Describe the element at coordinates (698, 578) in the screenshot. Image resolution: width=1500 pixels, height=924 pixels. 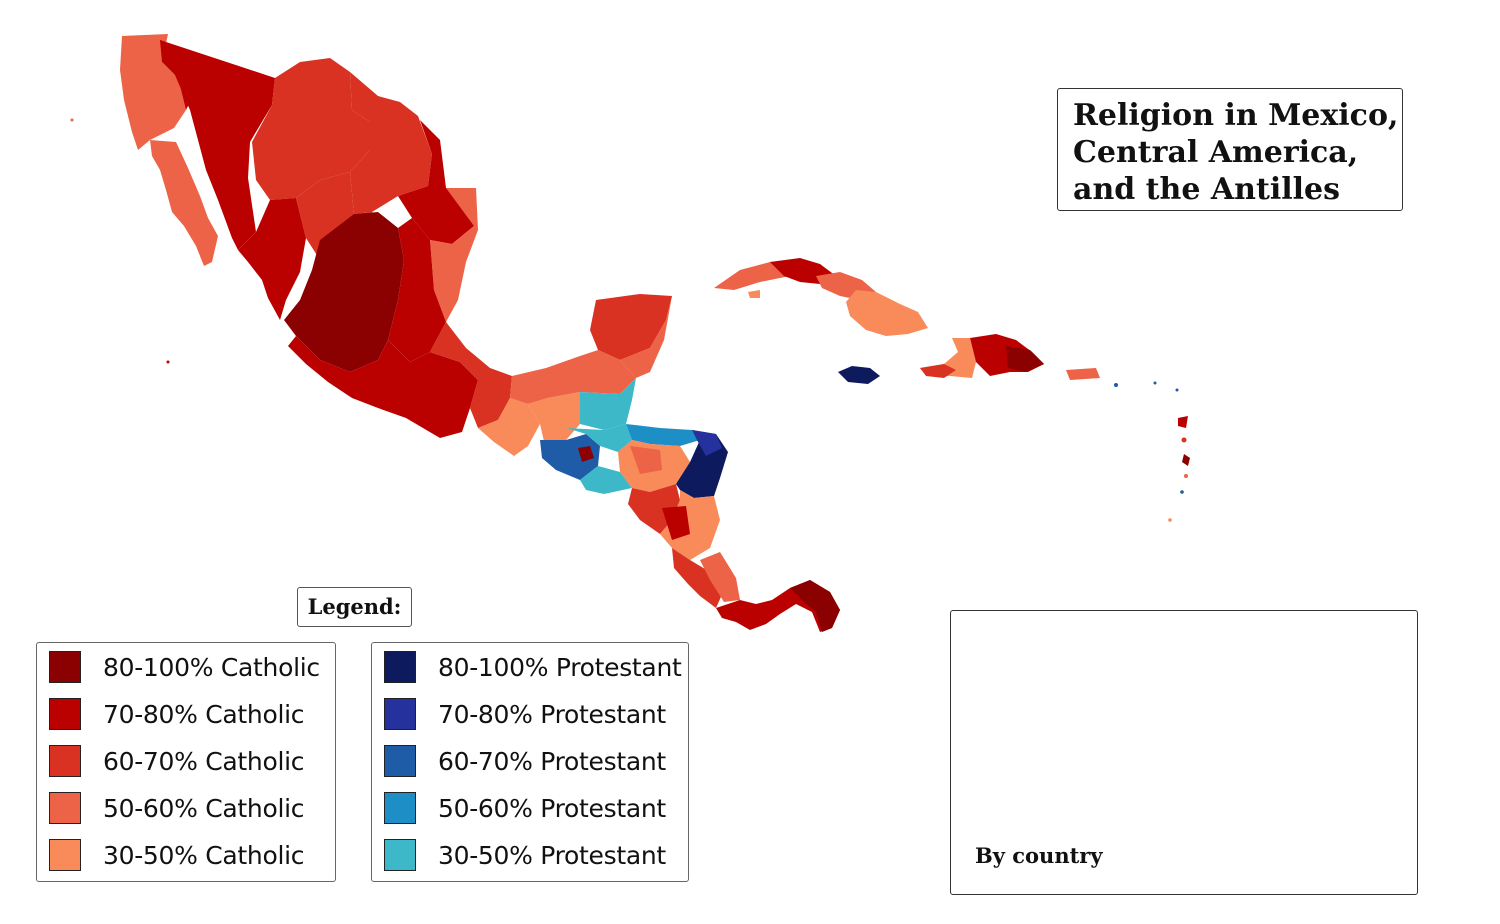
I see `costa-rica-region` at that location.